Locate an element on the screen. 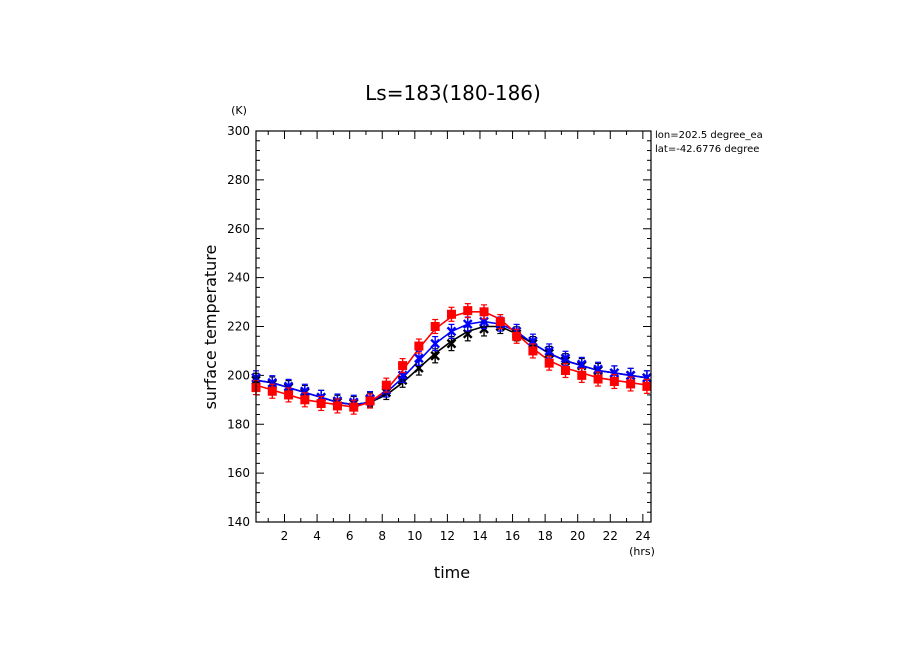 This screenshot has height=654, width=904. x-tick-label: 6 is located at coordinates (350, 536).